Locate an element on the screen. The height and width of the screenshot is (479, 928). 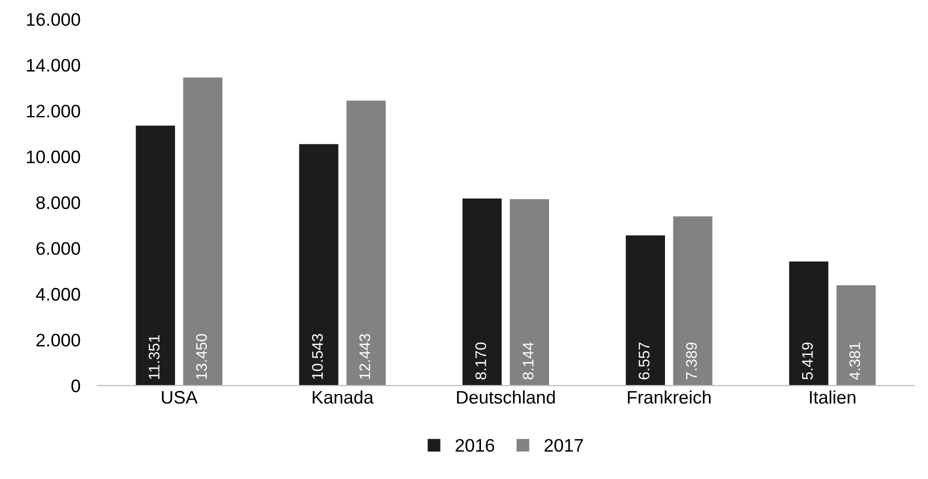
y-tick-label: 12.000 is located at coordinates (53, 111).